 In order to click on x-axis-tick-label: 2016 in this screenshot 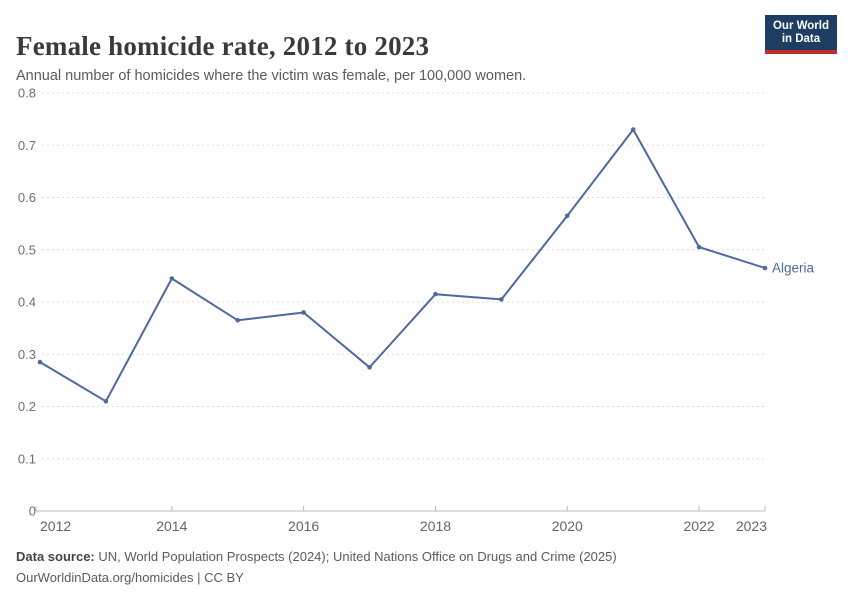, I will do `click(303, 526)`.